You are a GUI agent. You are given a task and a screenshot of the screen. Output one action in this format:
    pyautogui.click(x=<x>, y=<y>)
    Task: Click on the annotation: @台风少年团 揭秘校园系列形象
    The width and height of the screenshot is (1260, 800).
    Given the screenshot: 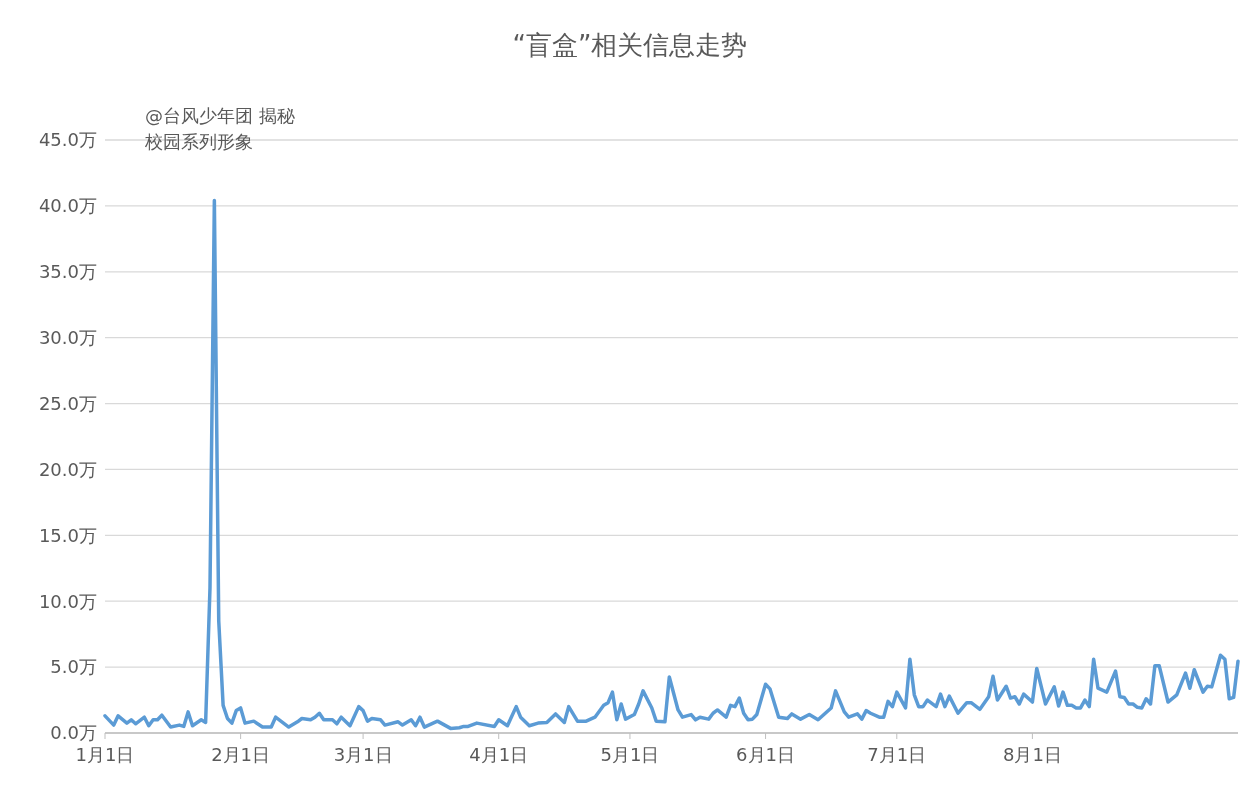 What is the action you would take?
    pyautogui.click(x=219, y=128)
    